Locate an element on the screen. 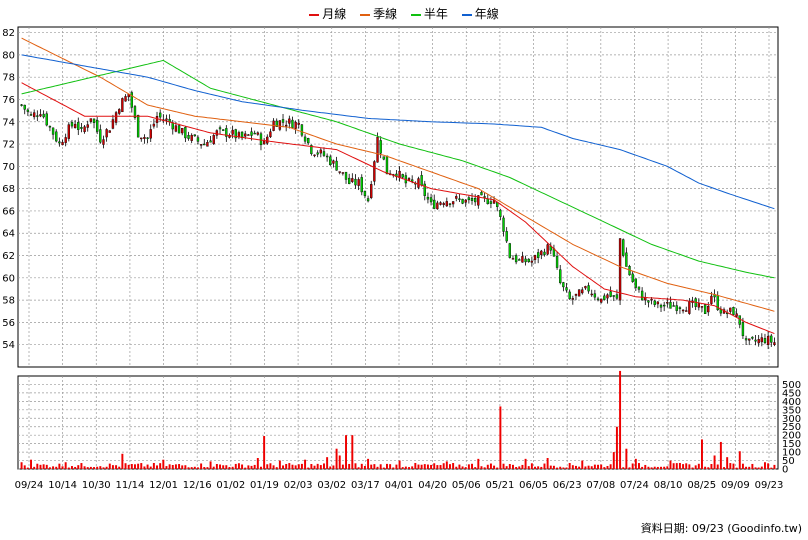  price-tick-label: 66 is located at coordinates (8, 211).